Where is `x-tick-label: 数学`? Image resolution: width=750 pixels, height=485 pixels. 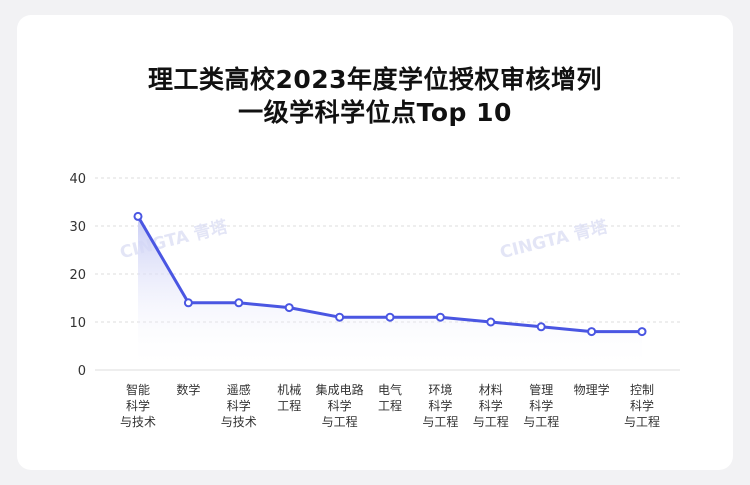
x-tick-label: 数学 is located at coordinates (188, 389).